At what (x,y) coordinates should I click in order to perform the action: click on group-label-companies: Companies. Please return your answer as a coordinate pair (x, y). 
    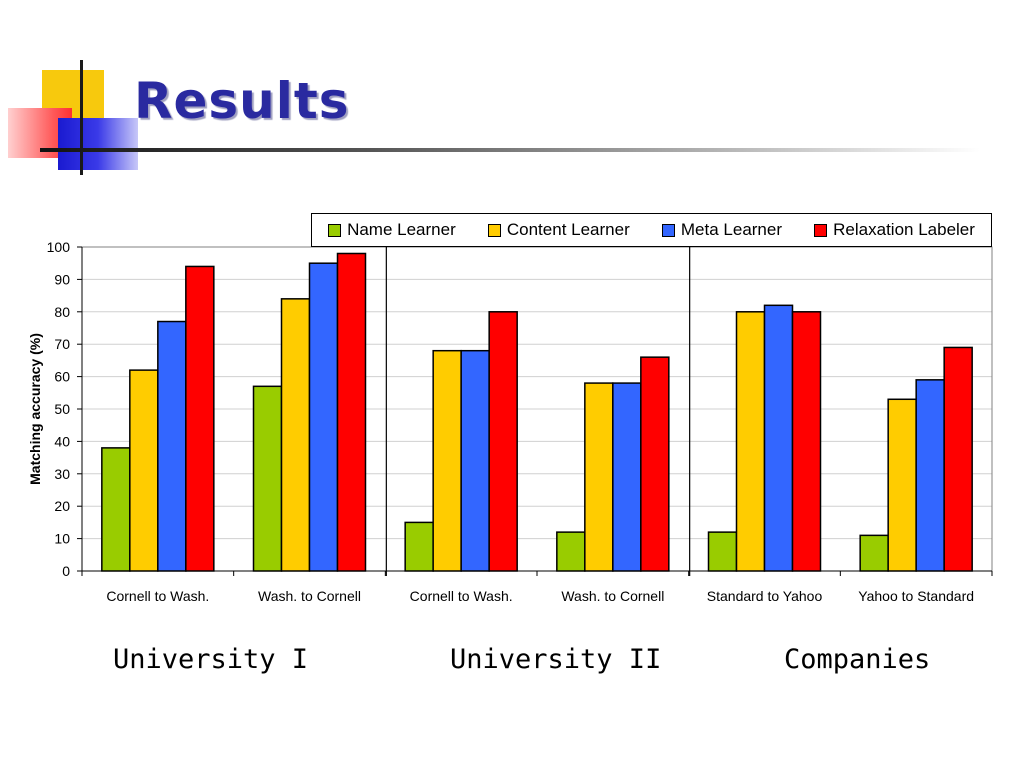
    Looking at the image, I should click on (857, 659).